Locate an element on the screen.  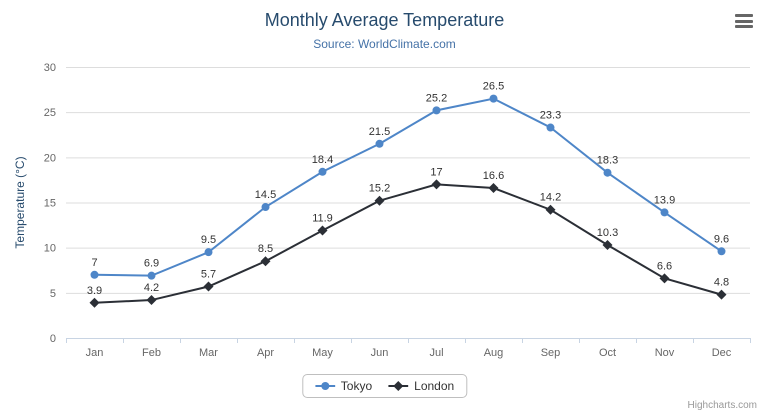
x-axis-tick-label: Dec is located at coordinates (722, 353).